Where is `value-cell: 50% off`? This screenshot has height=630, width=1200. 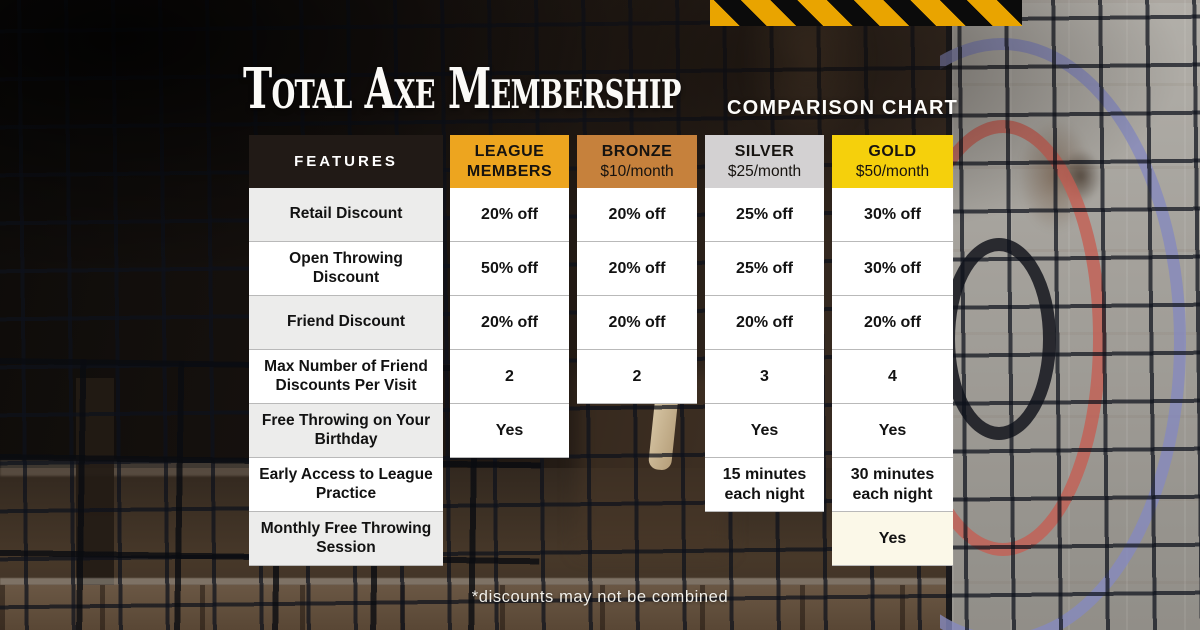
value-cell: 50% off is located at coordinates (509, 269).